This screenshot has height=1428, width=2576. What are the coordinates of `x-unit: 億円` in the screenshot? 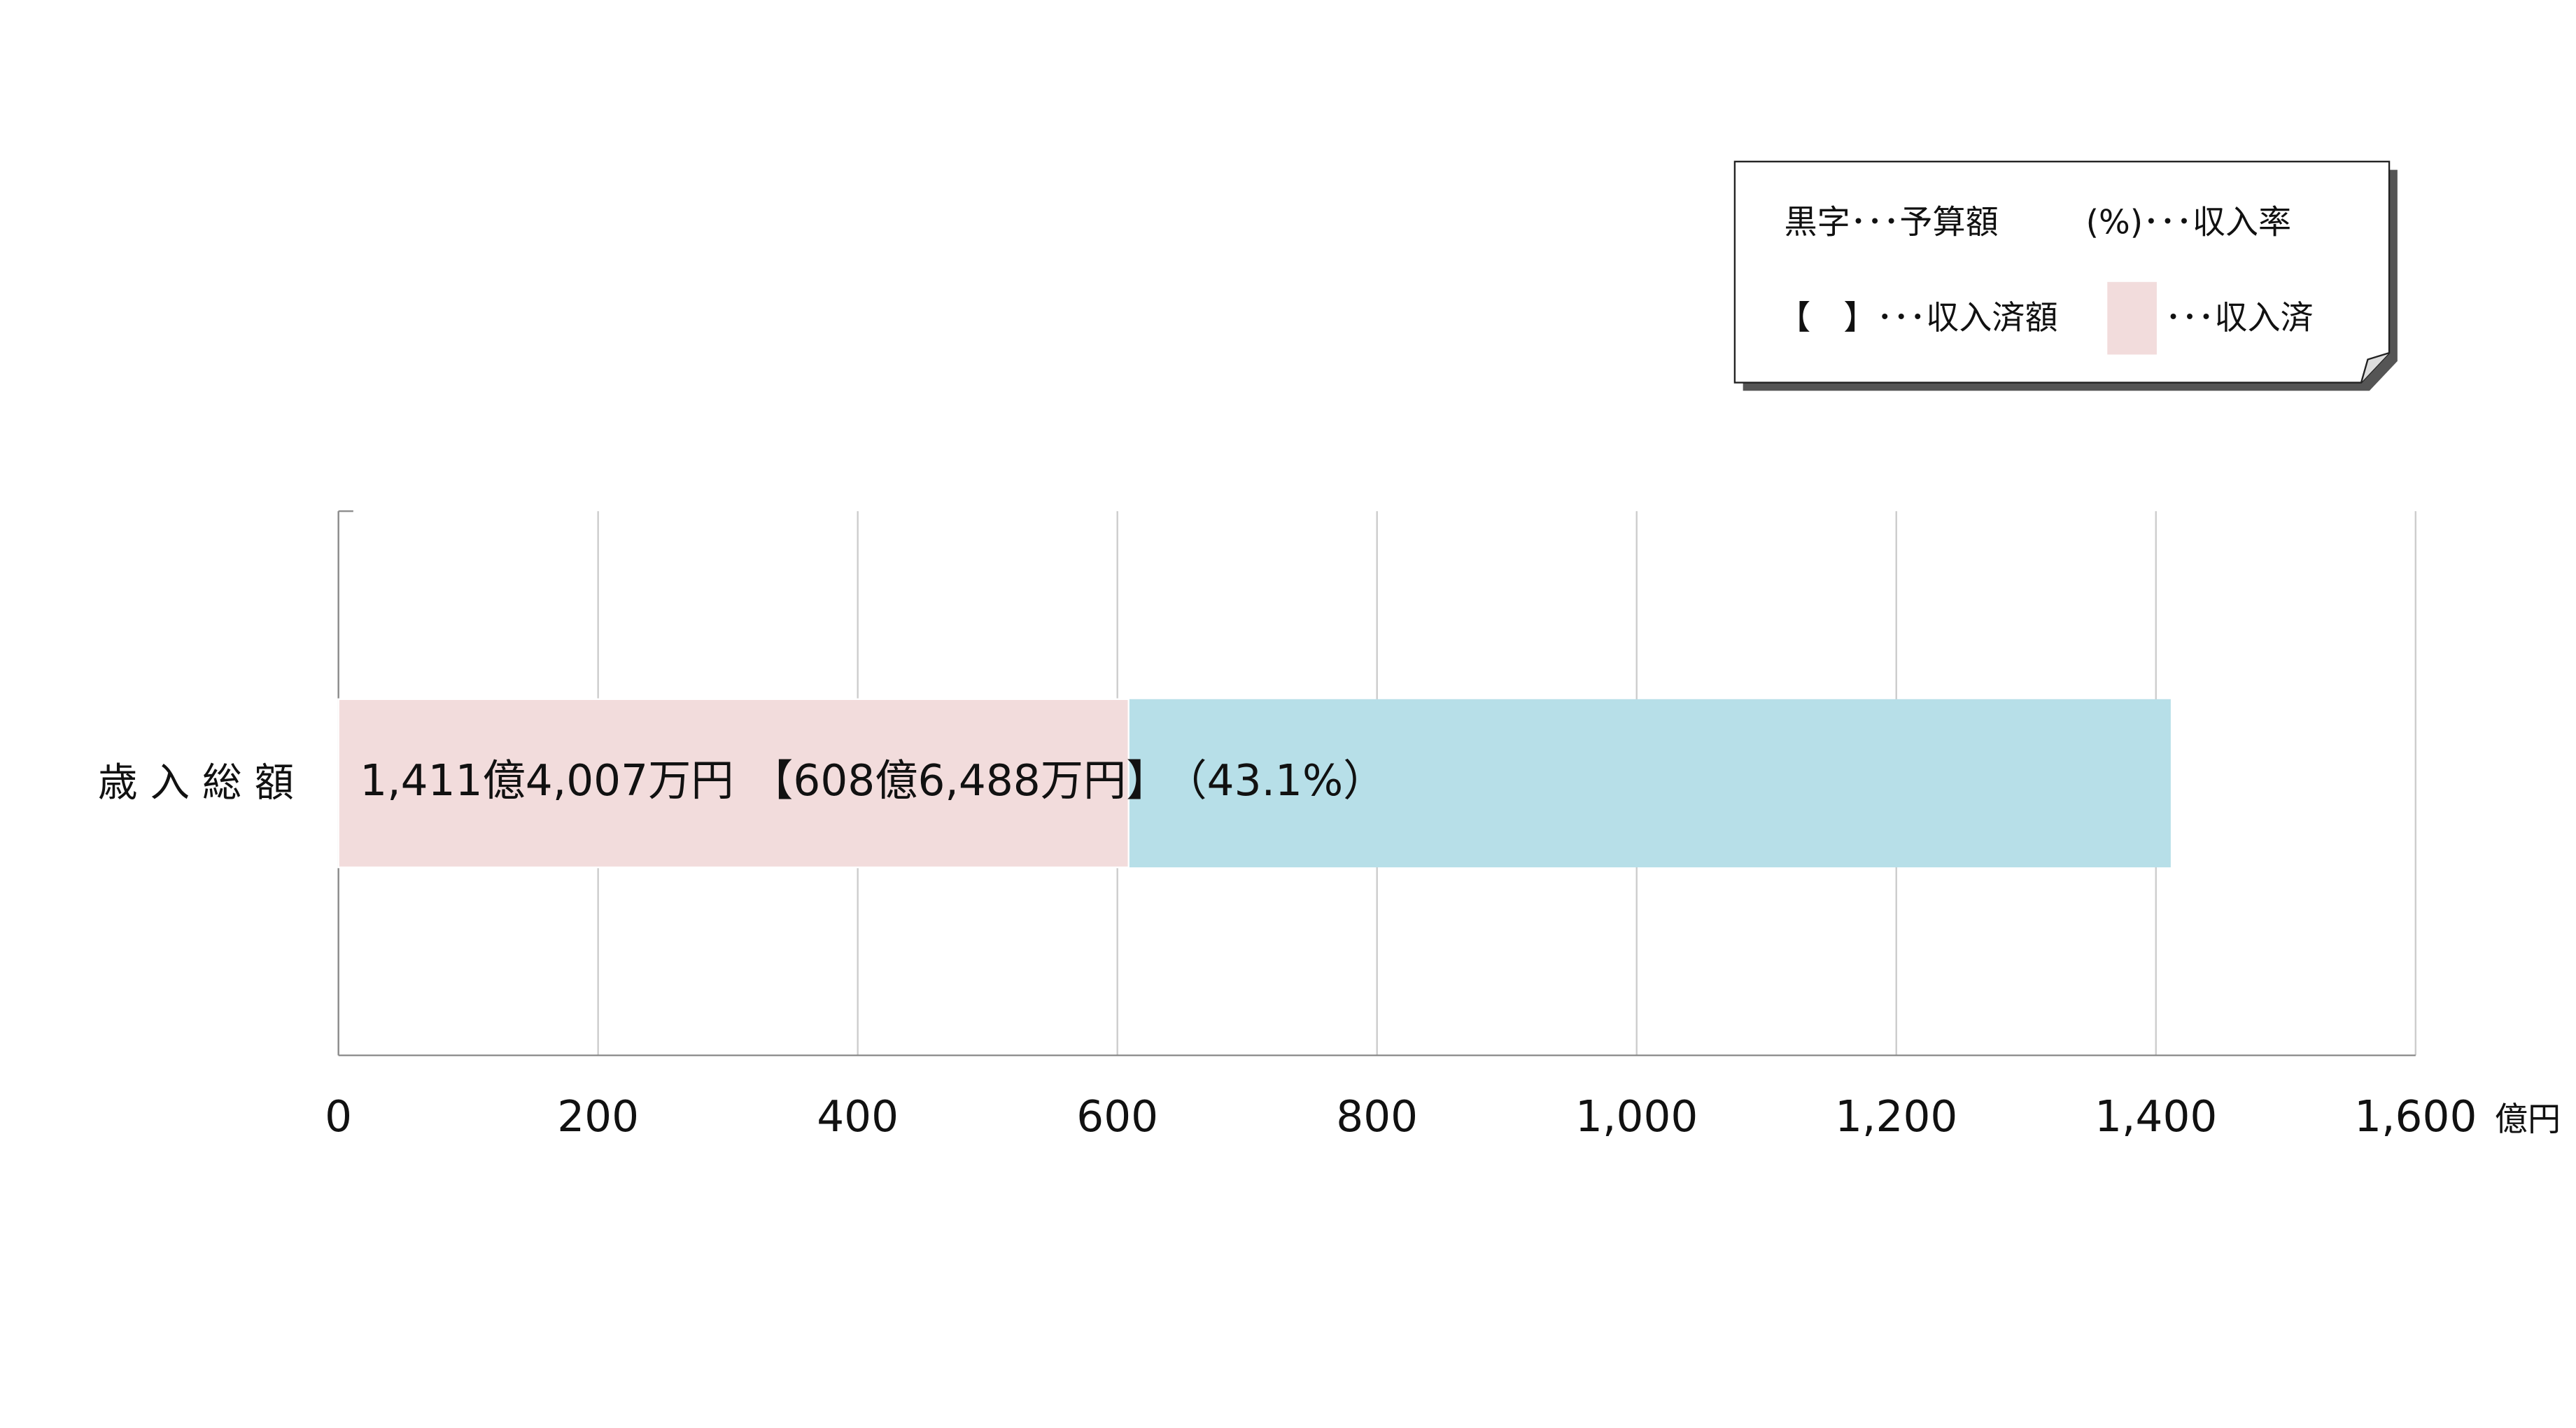 It's located at (2528, 1119).